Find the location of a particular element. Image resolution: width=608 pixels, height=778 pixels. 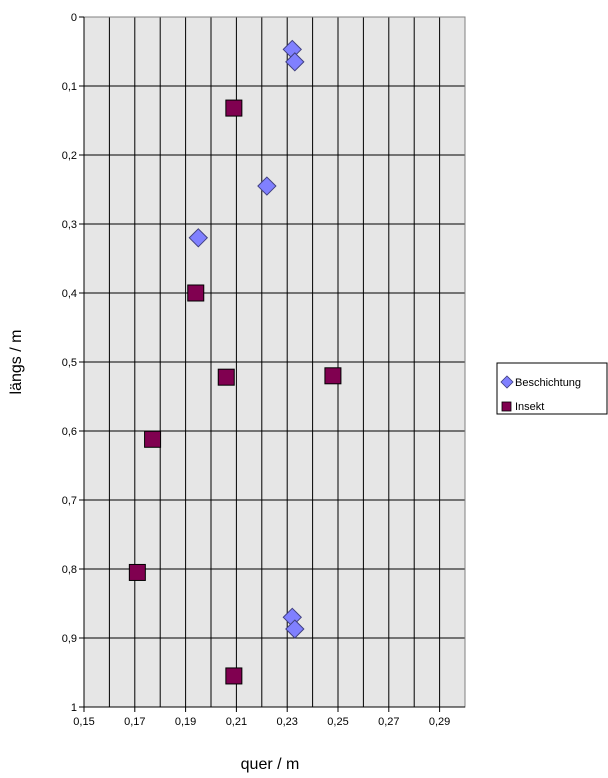

y-axis-title: längs / m is located at coordinates (16, 362).